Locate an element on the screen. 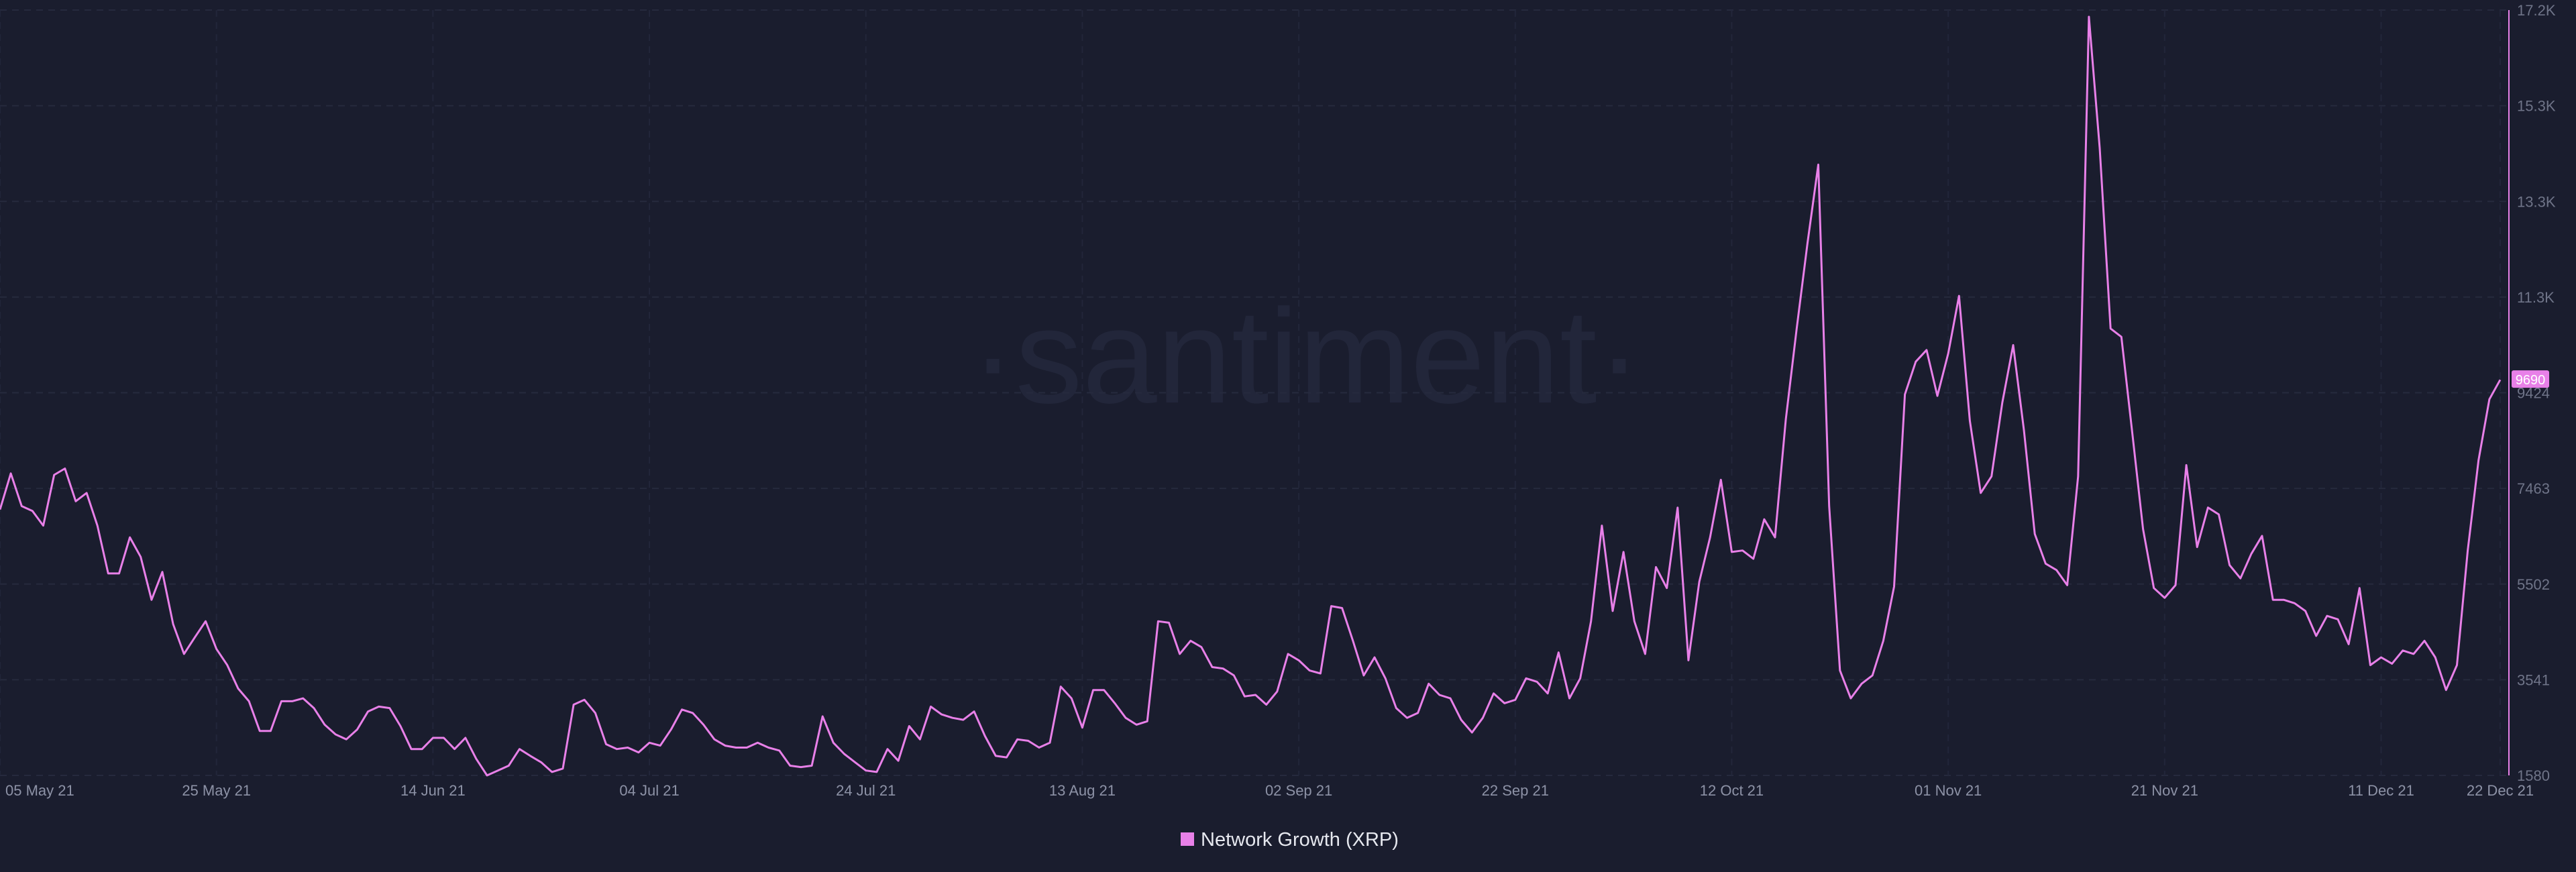 The height and width of the screenshot is (872, 2576). x-tick-label: 05 May 21 is located at coordinates (39, 790).